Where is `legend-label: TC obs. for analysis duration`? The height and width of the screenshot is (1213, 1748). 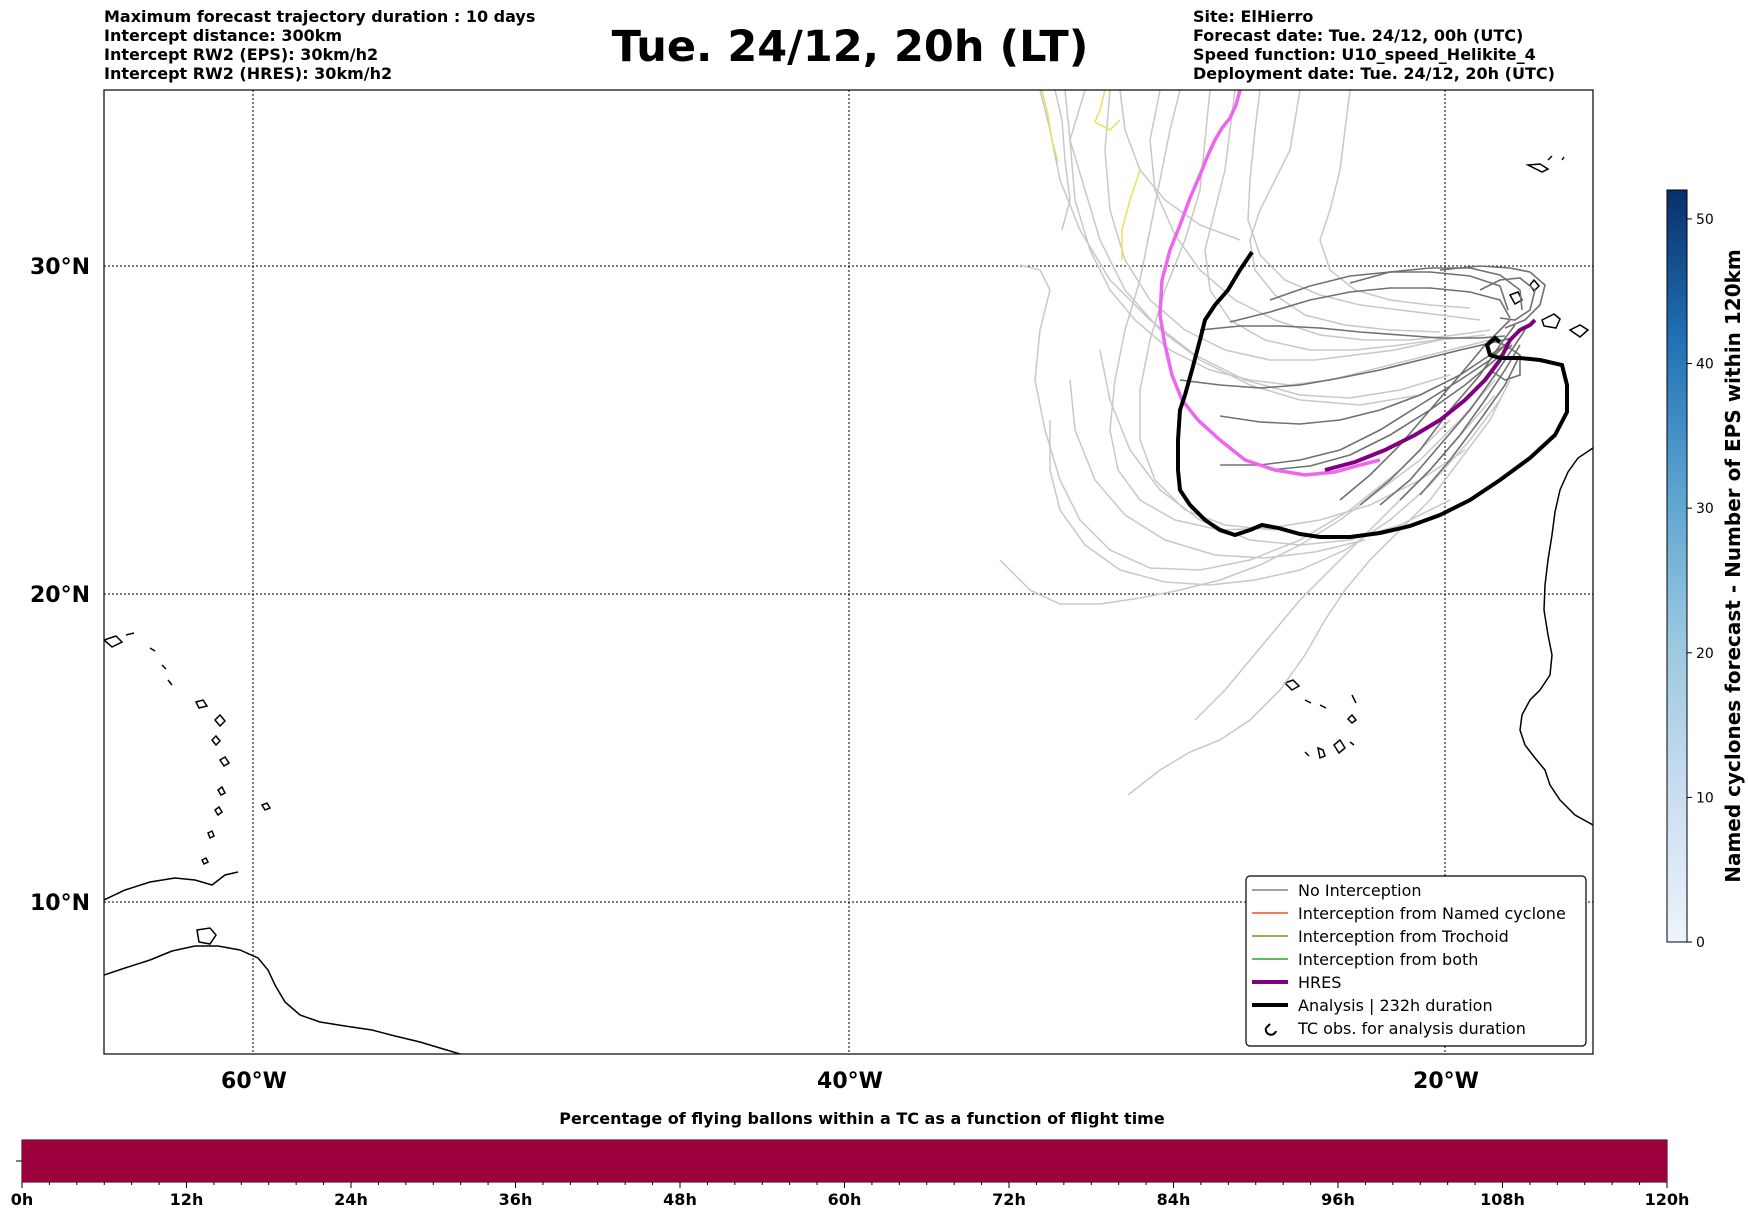
legend-label: TC obs. for analysis duration is located at coordinates (1411, 1028).